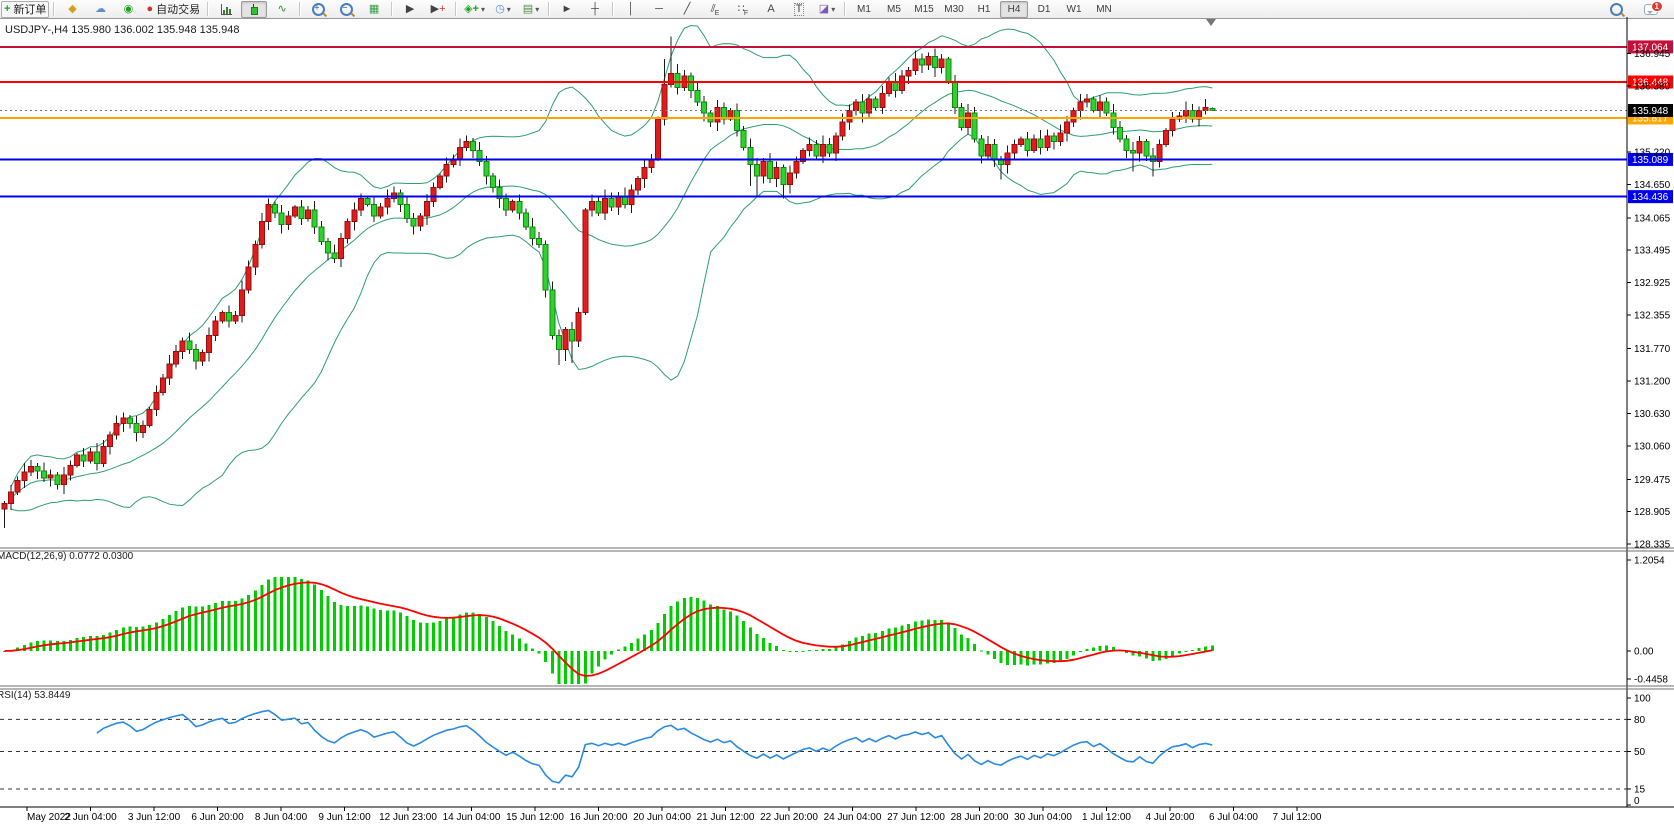  What do you see at coordinates (30, 10) in the screenshot?
I see `new-order-label: 新订单` at bounding box center [30, 10].